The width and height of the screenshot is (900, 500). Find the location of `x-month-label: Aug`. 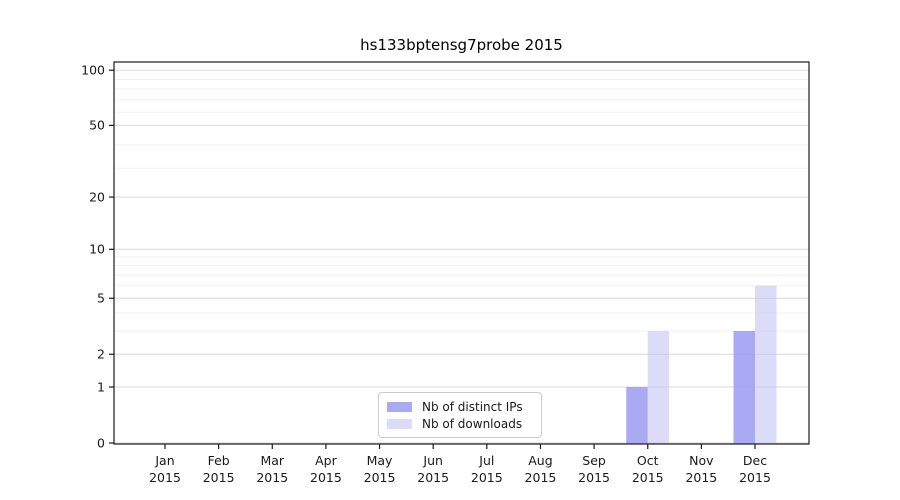

x-month-label: Aug is located at coordinates (540, 460).